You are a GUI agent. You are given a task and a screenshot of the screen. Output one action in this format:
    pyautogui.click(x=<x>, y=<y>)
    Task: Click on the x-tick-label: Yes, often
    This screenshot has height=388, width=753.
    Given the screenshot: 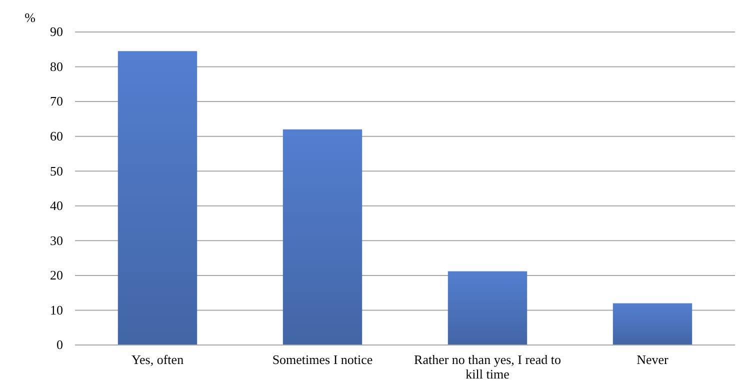 What is the action you would take?
    pyautogui.click(x=157, y=360)
    